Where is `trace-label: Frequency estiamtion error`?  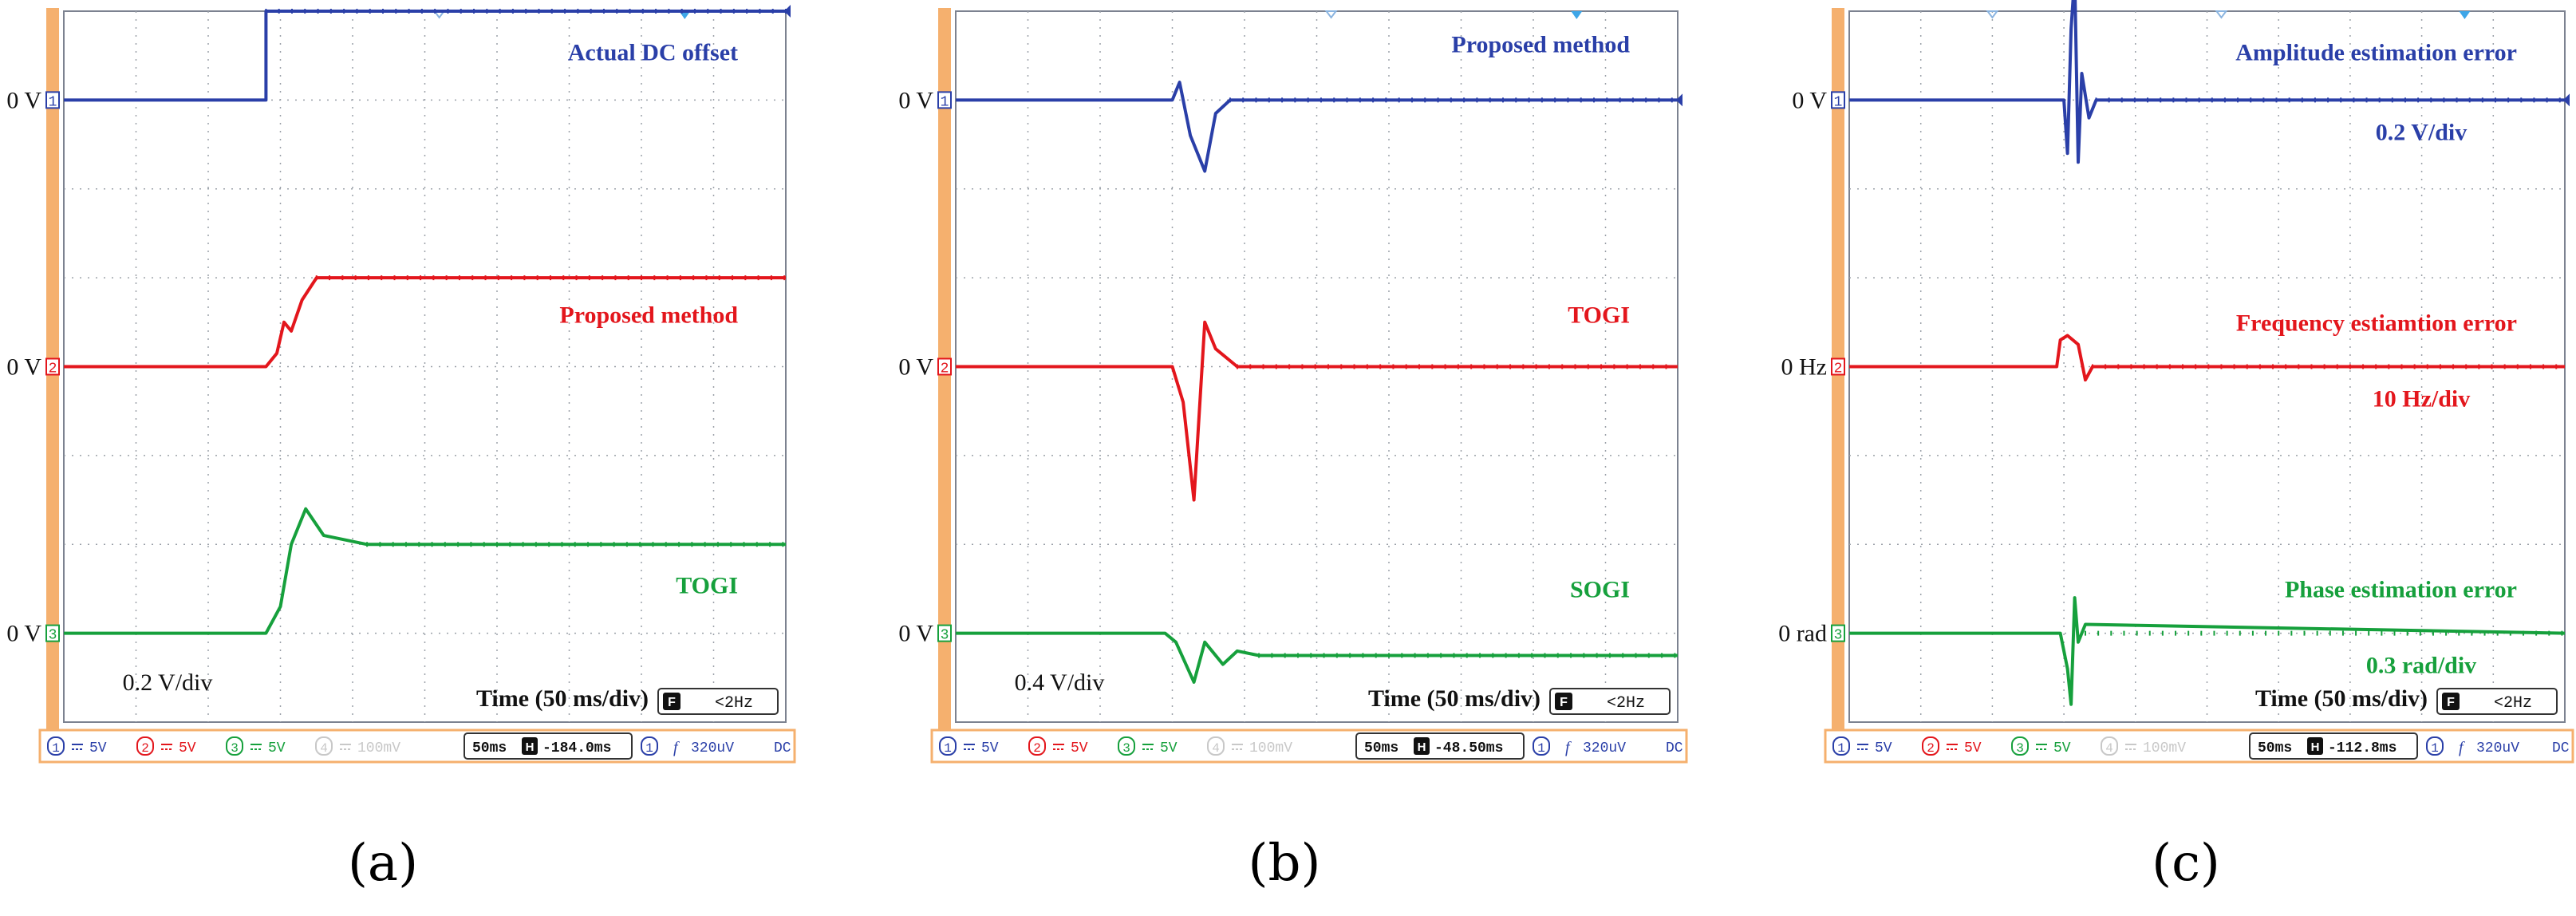 trace-label: Frequency estiamtion error is located at coordinates (2376, 323).